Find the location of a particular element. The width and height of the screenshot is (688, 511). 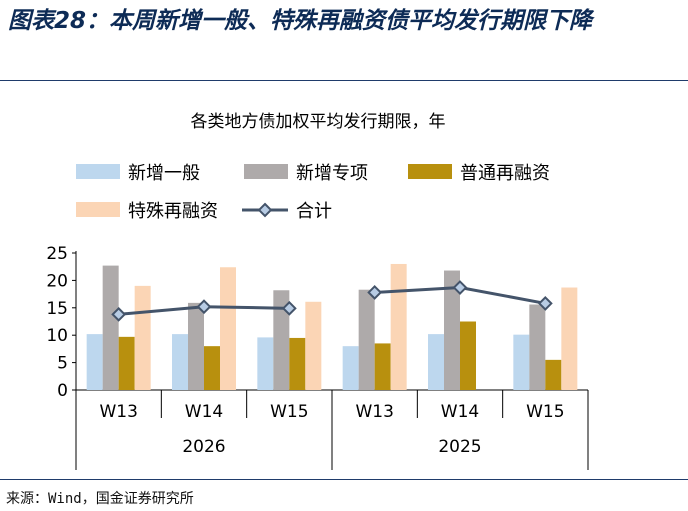

legend-label-2: 普通再融资 is located at coordinates (505, 173).